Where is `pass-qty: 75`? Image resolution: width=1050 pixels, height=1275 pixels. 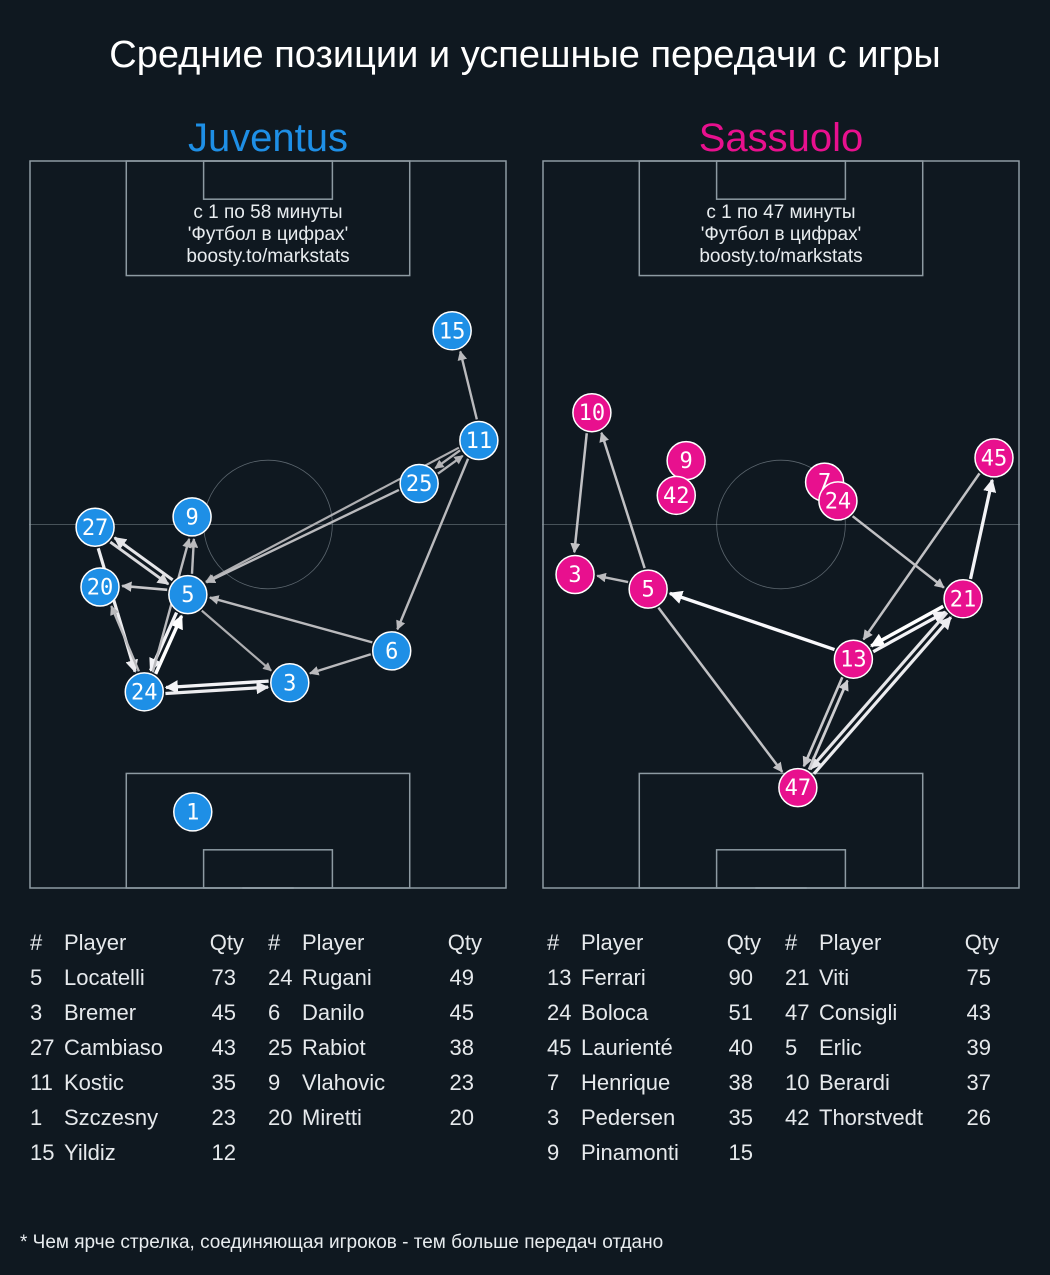
pass-qty: 75 is located at coordinates (978, 977).